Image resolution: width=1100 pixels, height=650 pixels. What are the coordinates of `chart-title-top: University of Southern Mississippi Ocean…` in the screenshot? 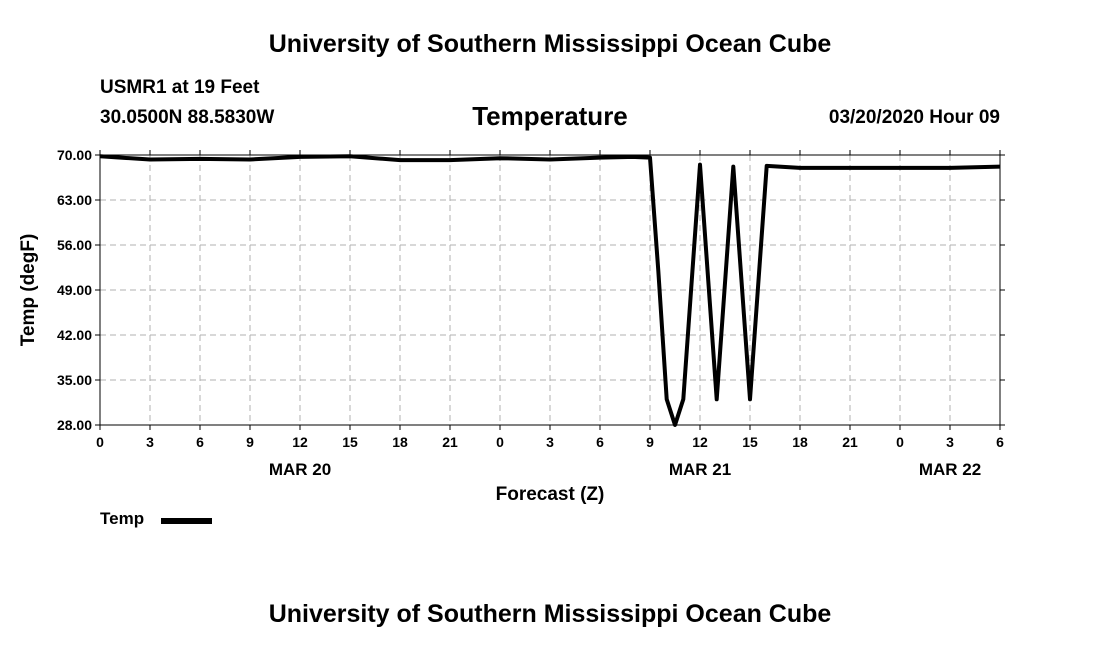 It's located at (550, 44).